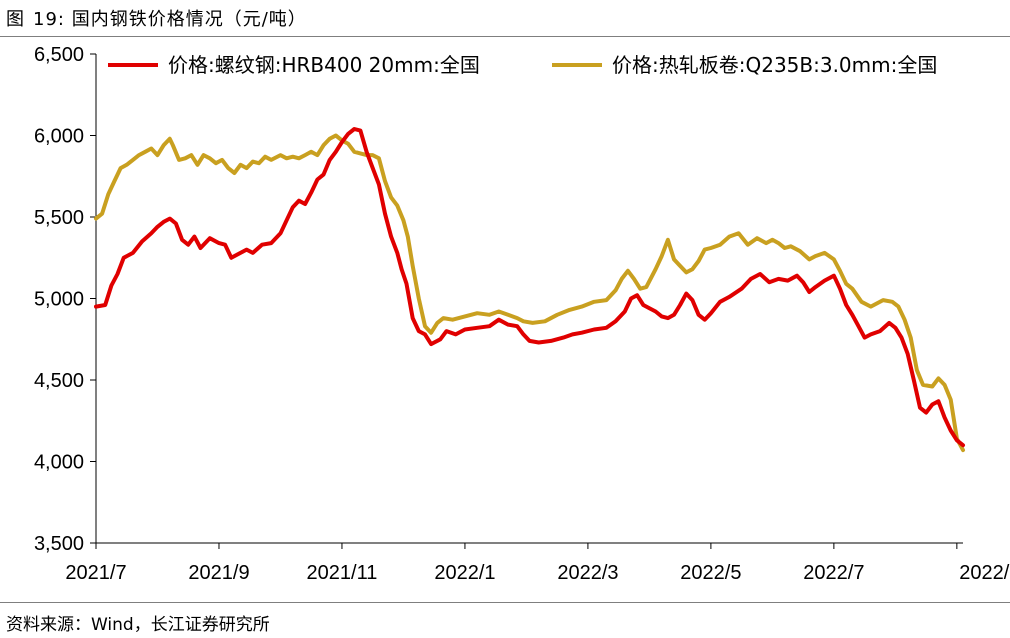 The width and height of the screenshot is (1010, 638). What do you see at coordinates (59, 300) in the screenshot?
I see `y-tick-label: 5,000` at bounding box center [59, 300].